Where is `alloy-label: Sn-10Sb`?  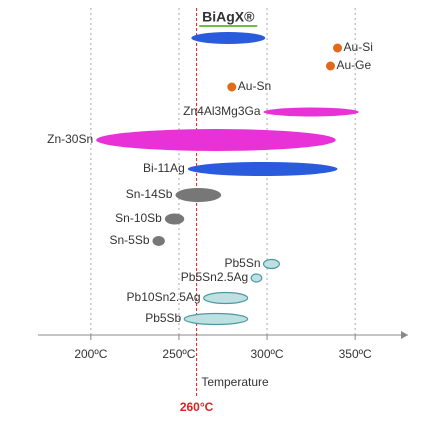
alloy-label: Sn-10Sb is located at coordinates (138, 218).